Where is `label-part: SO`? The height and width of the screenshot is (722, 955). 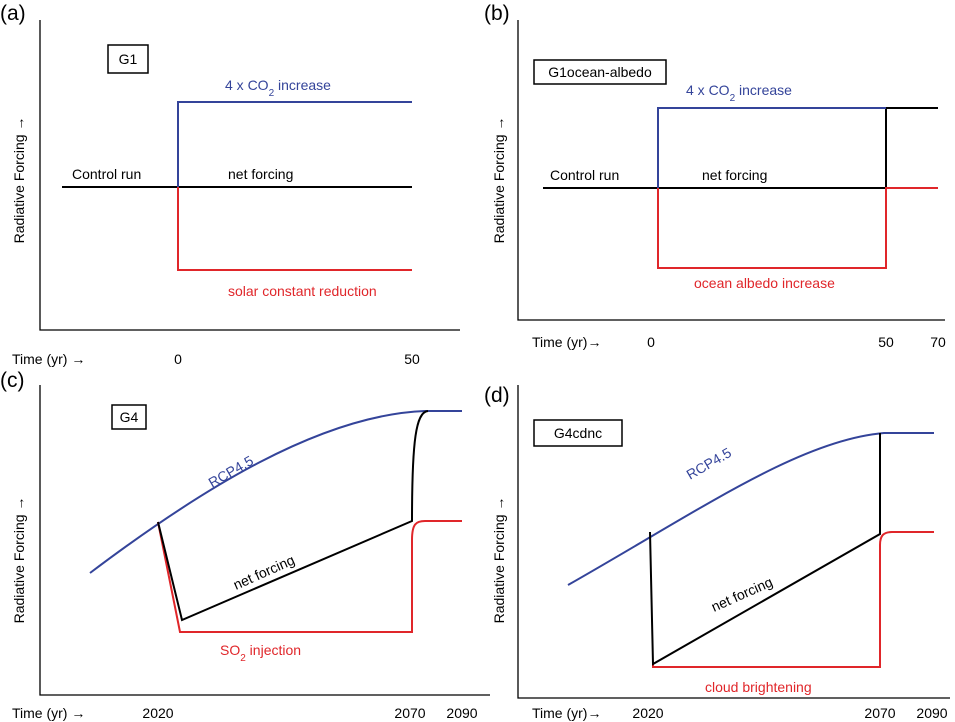
label-part: SO is located at coordinates (230, 650).